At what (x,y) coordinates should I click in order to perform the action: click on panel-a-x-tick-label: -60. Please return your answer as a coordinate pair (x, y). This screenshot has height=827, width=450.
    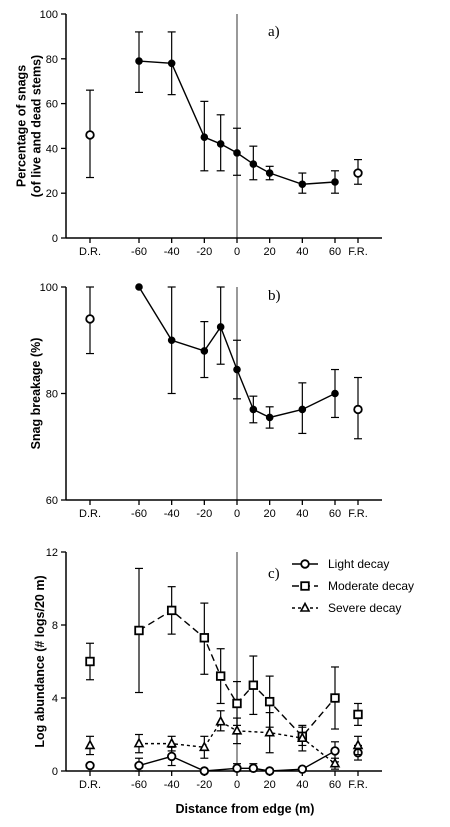
    Looking at the image, I should click on (139, 252).